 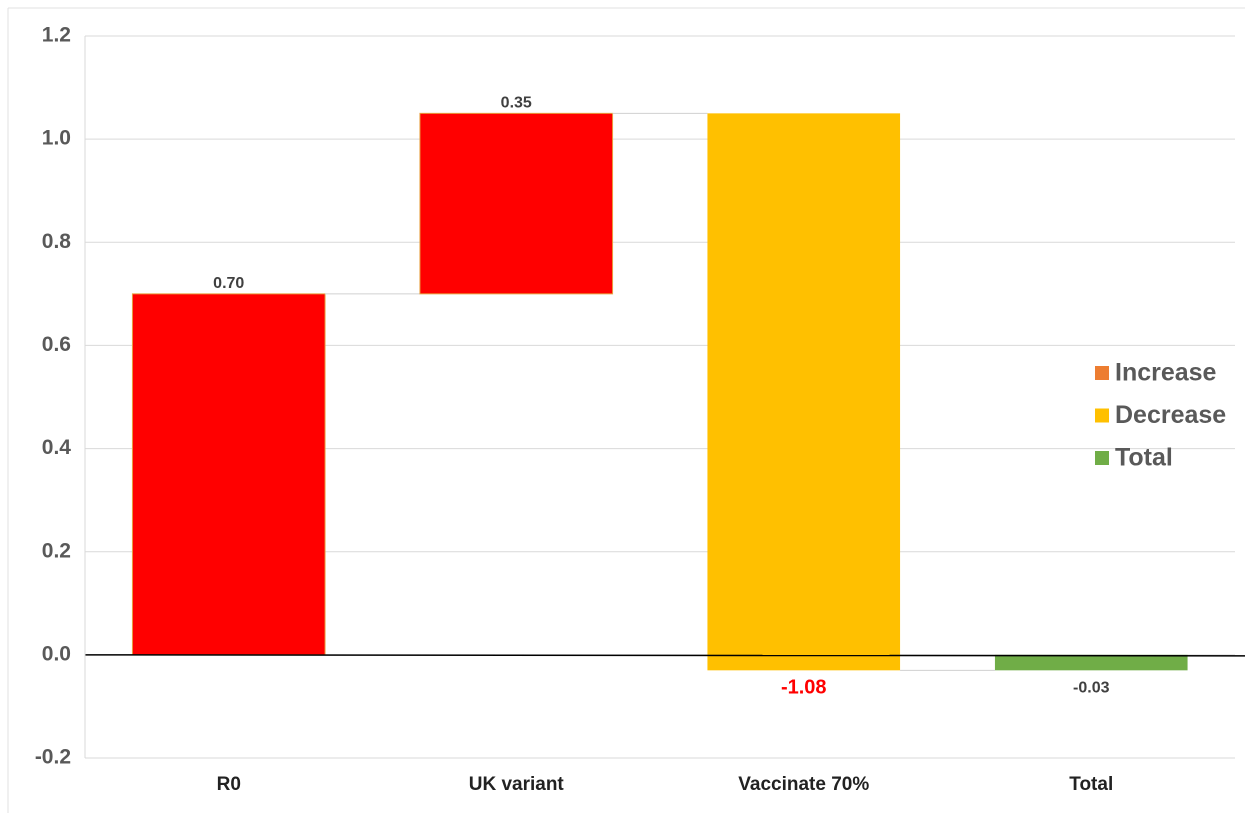 What do you see at coordinates (1166, 373) in the screenshot?
I see `legend-label: Increase` at bounding box center [1166, 373].